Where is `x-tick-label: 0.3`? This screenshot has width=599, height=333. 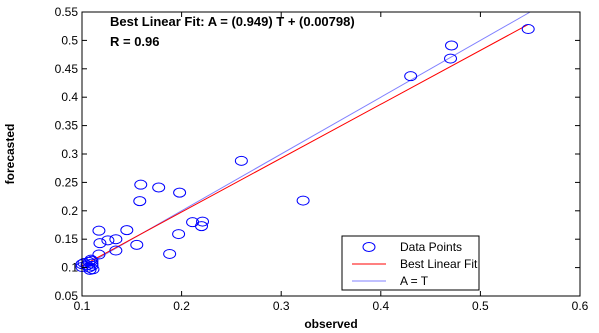 x-tick-label: 0.3 is located at coordinates (281, 306).